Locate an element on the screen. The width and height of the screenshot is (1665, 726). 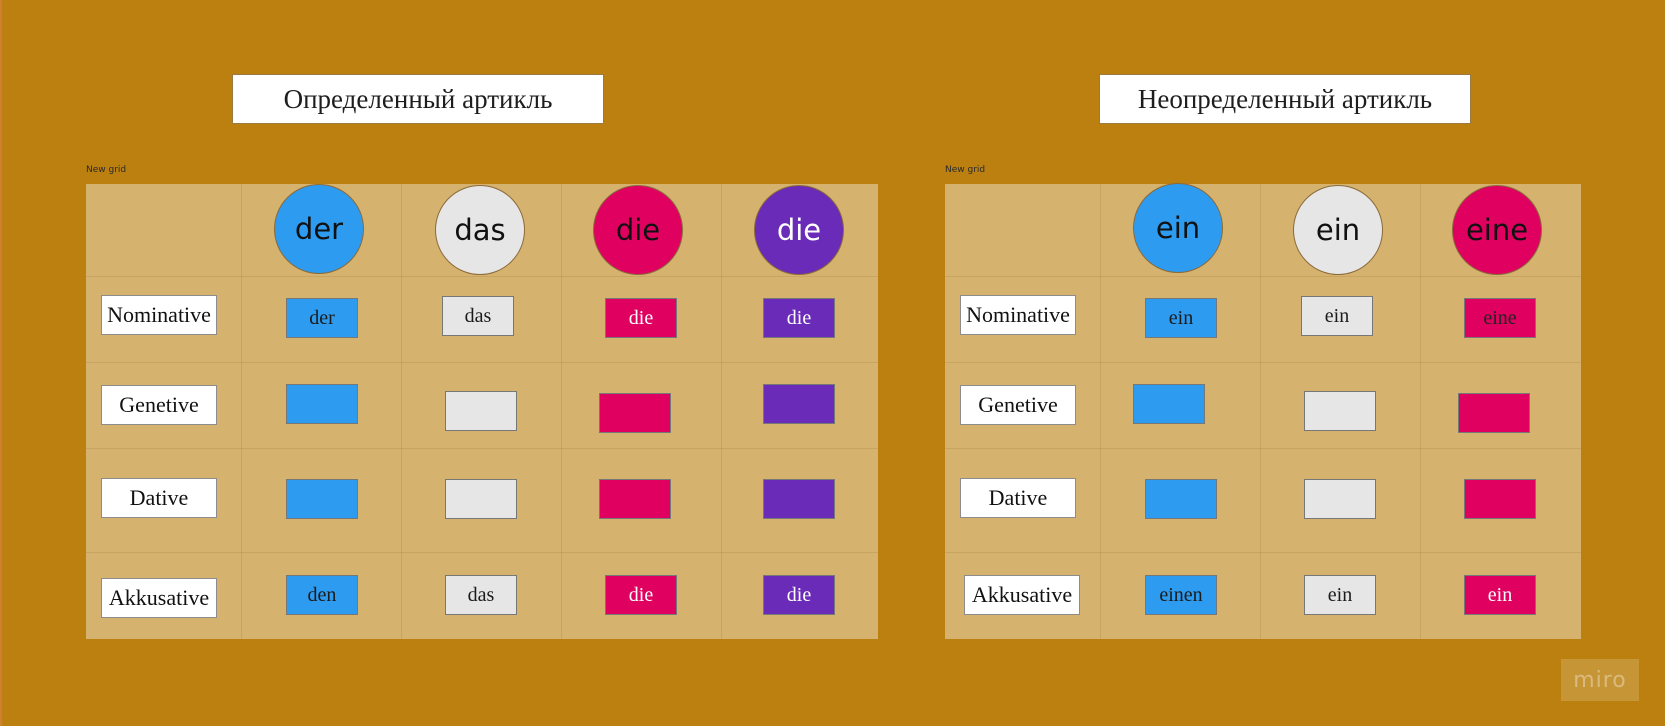
cell-nom-neut: ein is located at coordinates (1337, 316).